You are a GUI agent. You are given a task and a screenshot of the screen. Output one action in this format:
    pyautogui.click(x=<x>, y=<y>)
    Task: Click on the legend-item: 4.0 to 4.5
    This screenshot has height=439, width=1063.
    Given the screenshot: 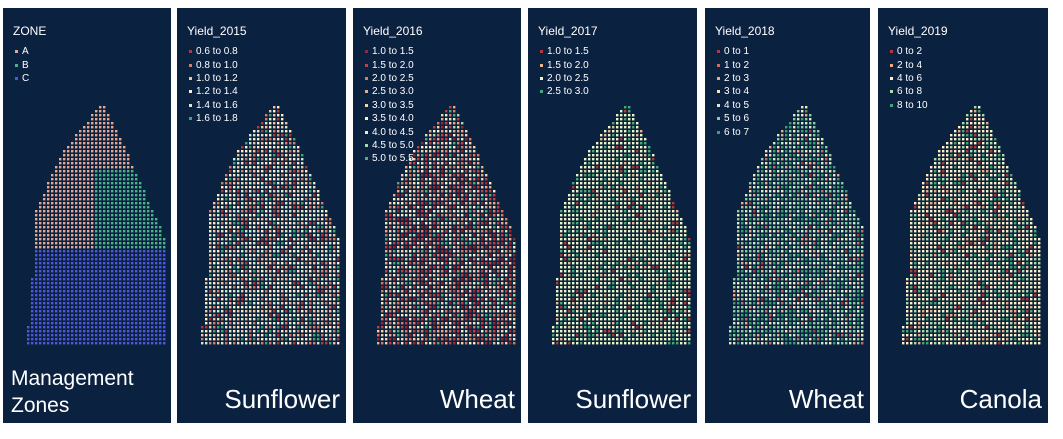 What is the action you would take?
    pyautogui.click(x=389, y=131)
    